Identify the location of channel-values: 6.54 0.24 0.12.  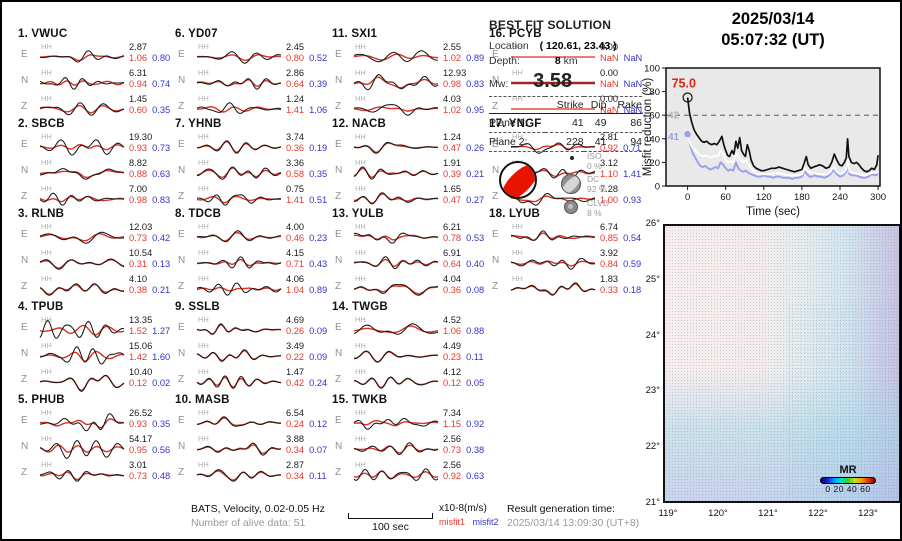
(308, 419).